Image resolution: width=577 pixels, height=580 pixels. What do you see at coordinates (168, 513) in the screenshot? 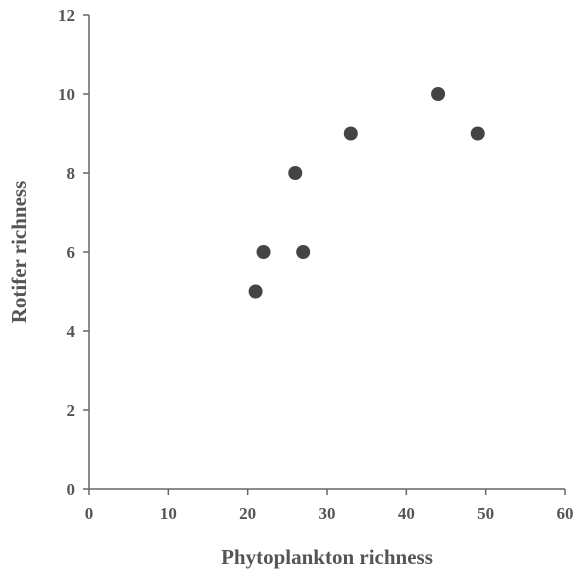
I see `x-tick-label: 10` at bounding box center [168, 513].